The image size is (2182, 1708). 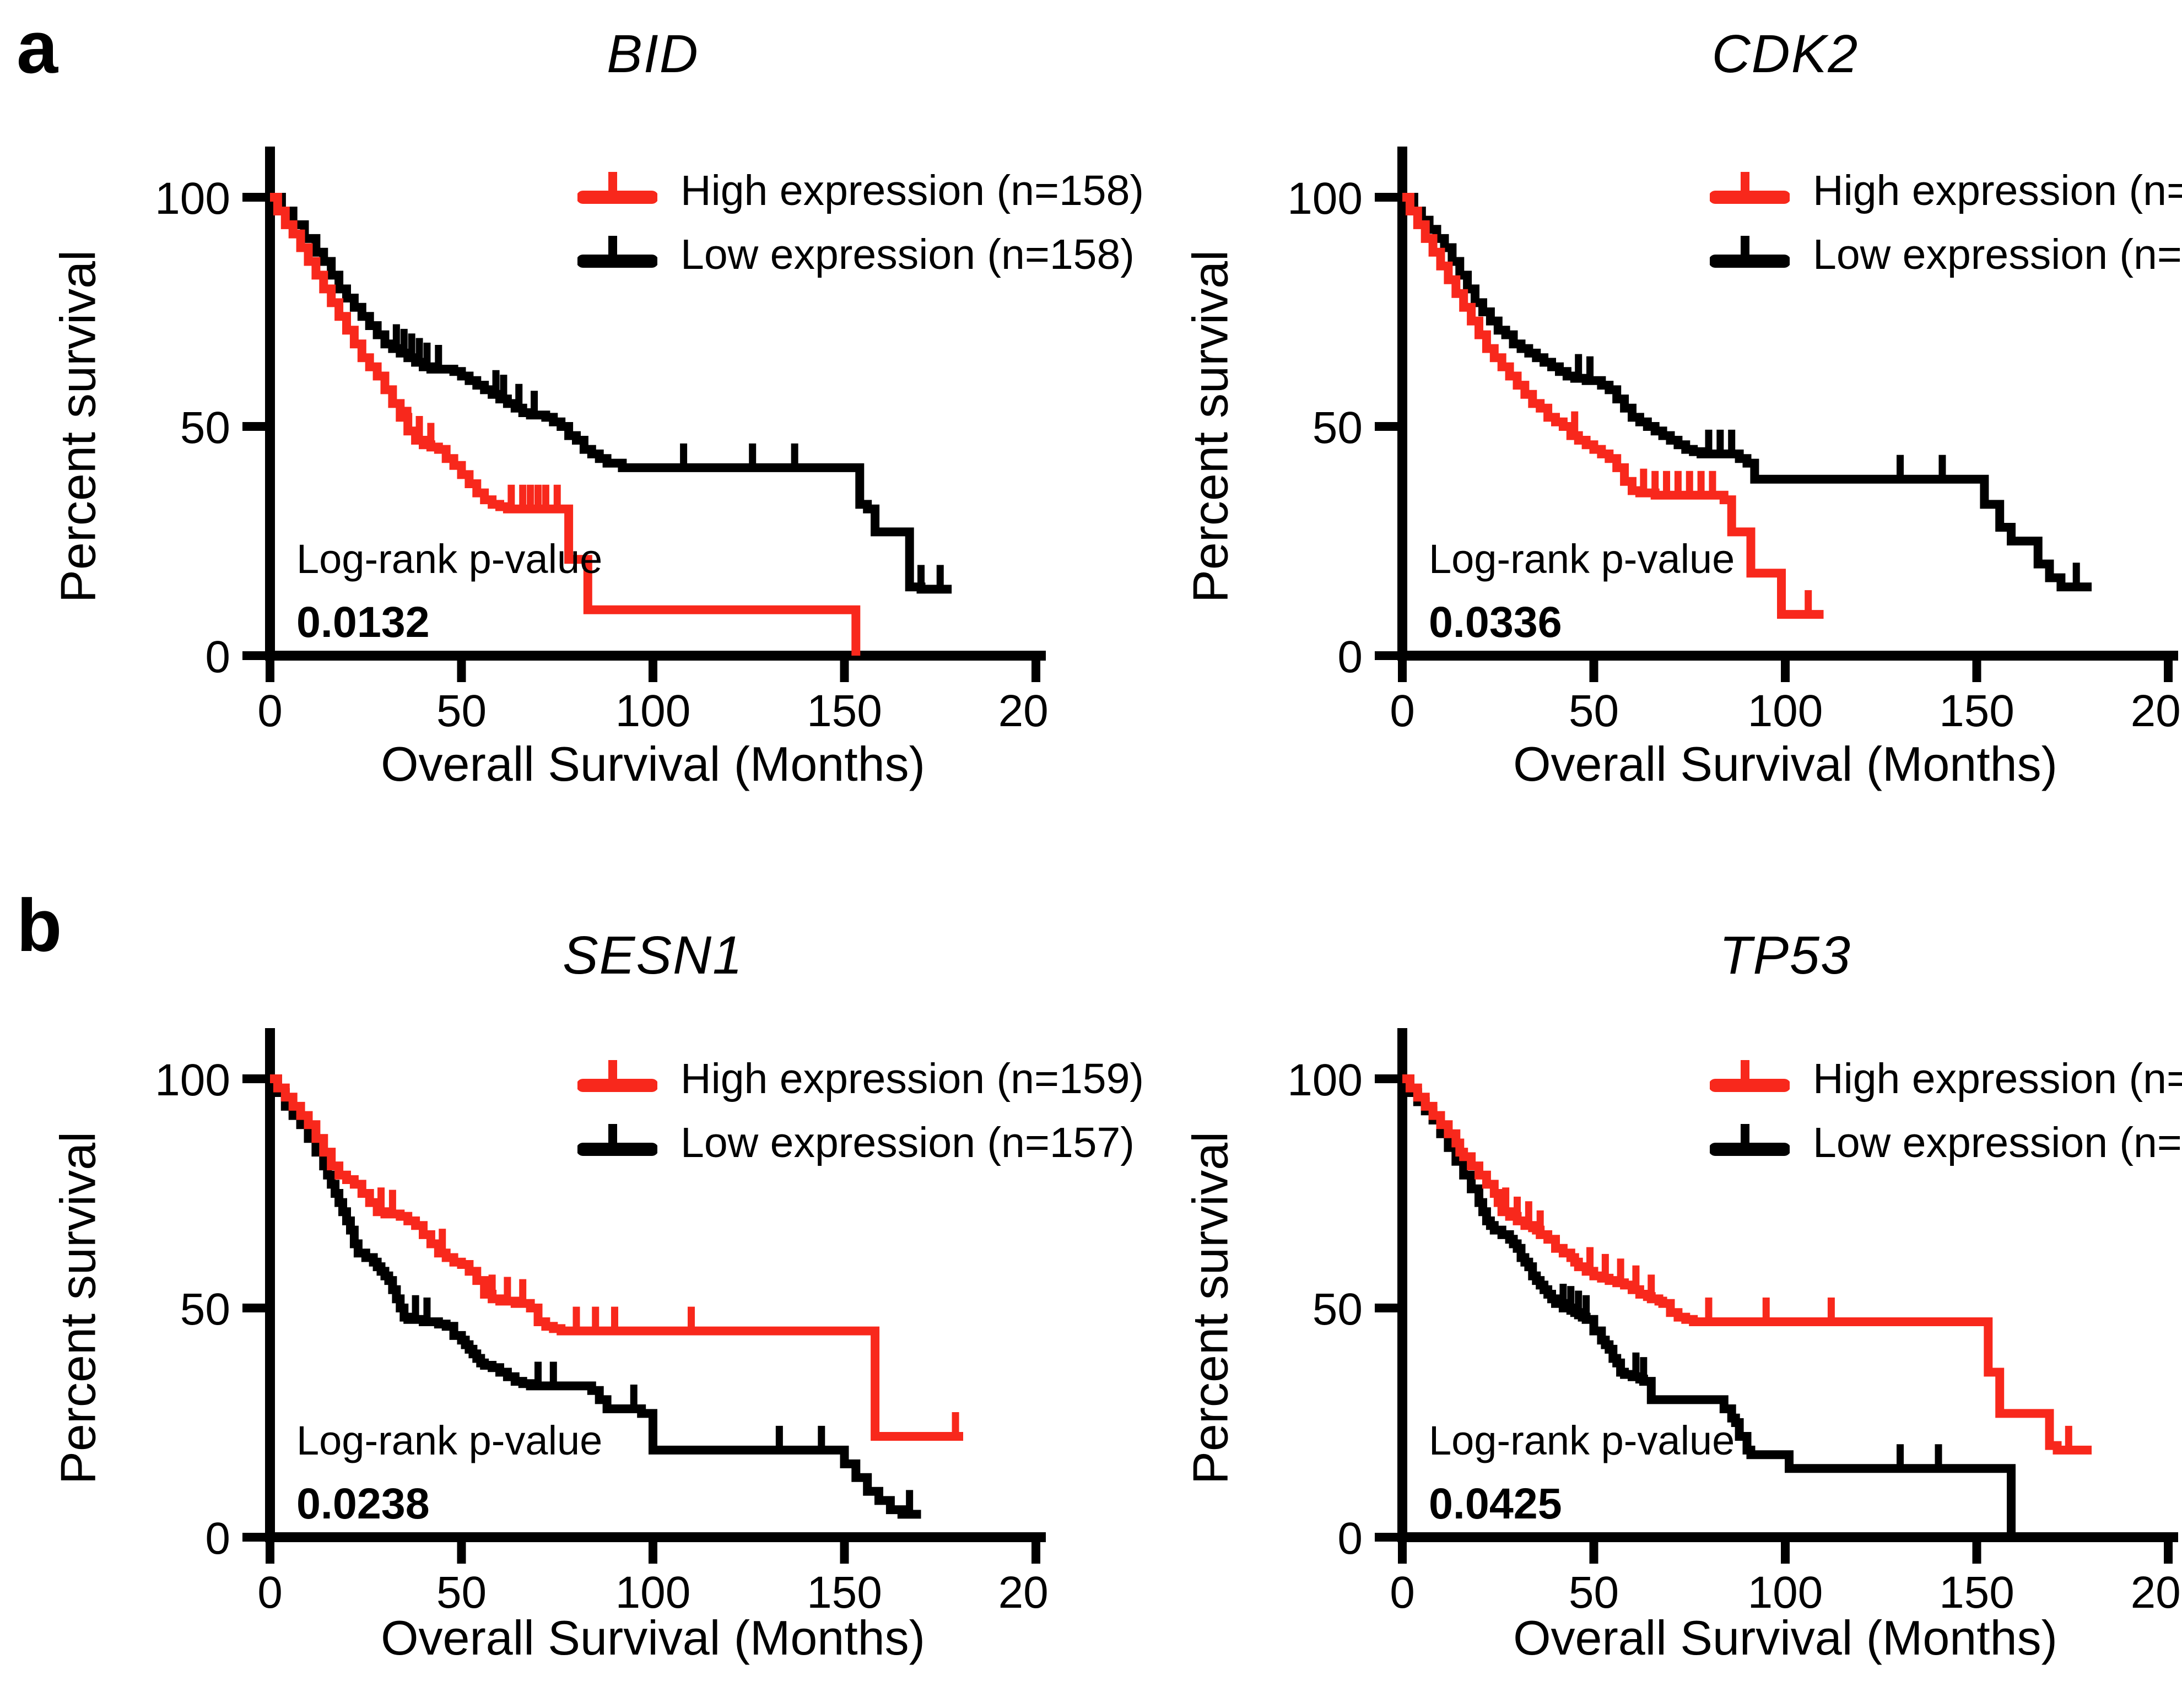 What do you see at coordinates (39, 926) in the screenshot?
I see `panel-label-b: b` at bounding box center [39, 926].